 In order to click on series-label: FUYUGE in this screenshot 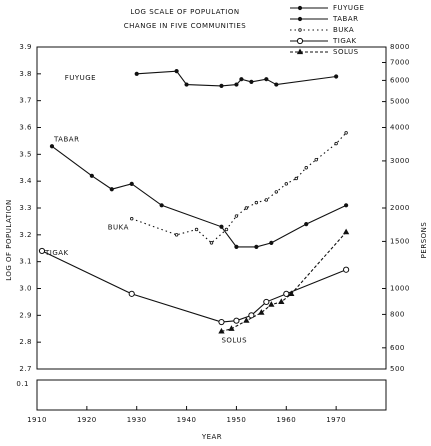, I will do `click(80, 78)`.